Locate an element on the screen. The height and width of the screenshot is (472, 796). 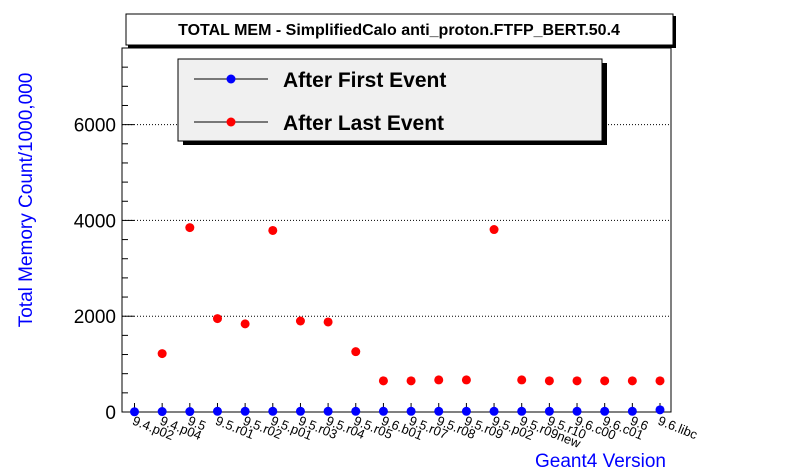
y-axis-ticks: 0 2000 4000 6000 is located at coordinates (104, 235).